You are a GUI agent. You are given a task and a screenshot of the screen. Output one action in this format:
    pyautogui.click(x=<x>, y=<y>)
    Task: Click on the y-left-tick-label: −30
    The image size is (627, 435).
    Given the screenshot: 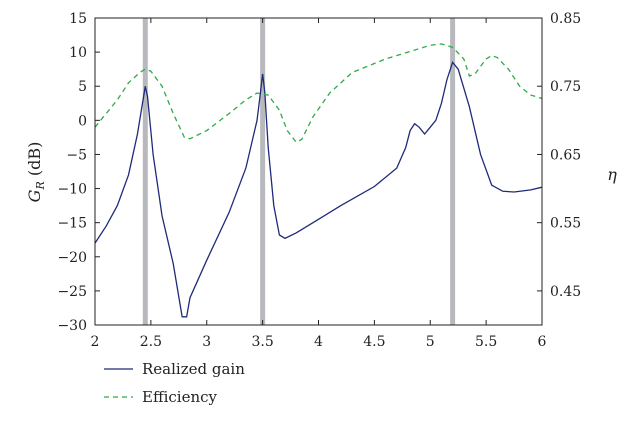 What is the action you would take?
    pyautogui.click(x=72, y=326)
    